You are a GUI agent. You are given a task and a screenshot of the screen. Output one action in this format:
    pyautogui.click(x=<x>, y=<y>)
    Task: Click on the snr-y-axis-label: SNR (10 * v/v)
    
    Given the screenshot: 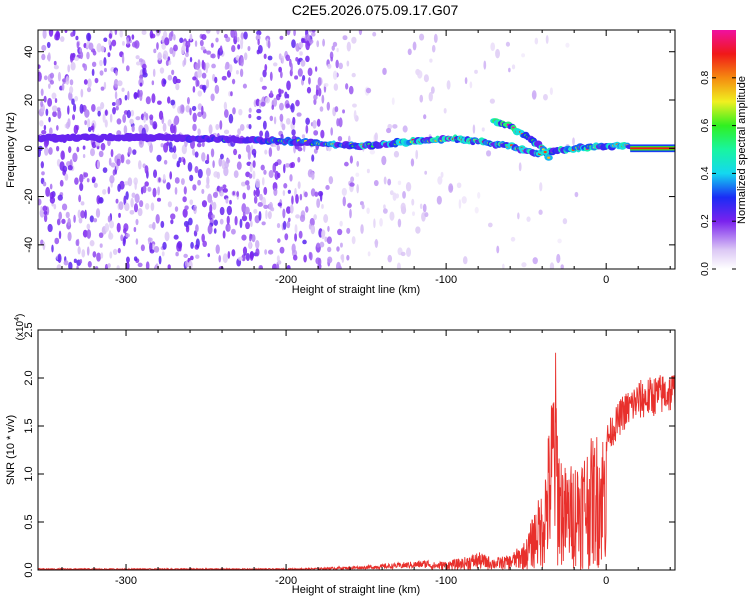 What is the action you would take?
    pyautogui.click(x=11, y=450)
    